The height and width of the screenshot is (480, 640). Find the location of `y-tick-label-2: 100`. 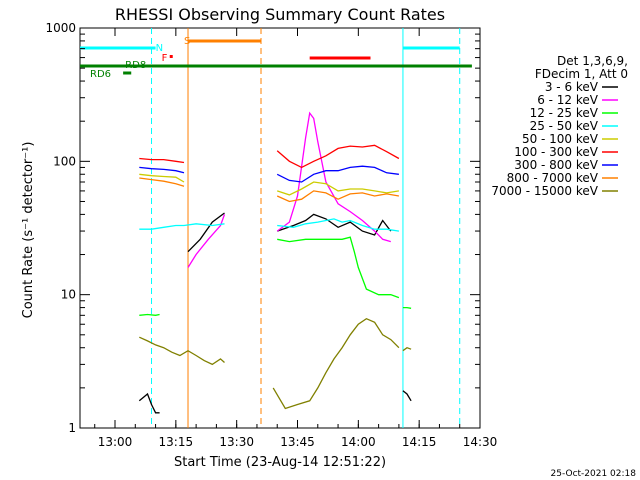

y-tick-label-2: 100 is located at coordinates (64, 161).